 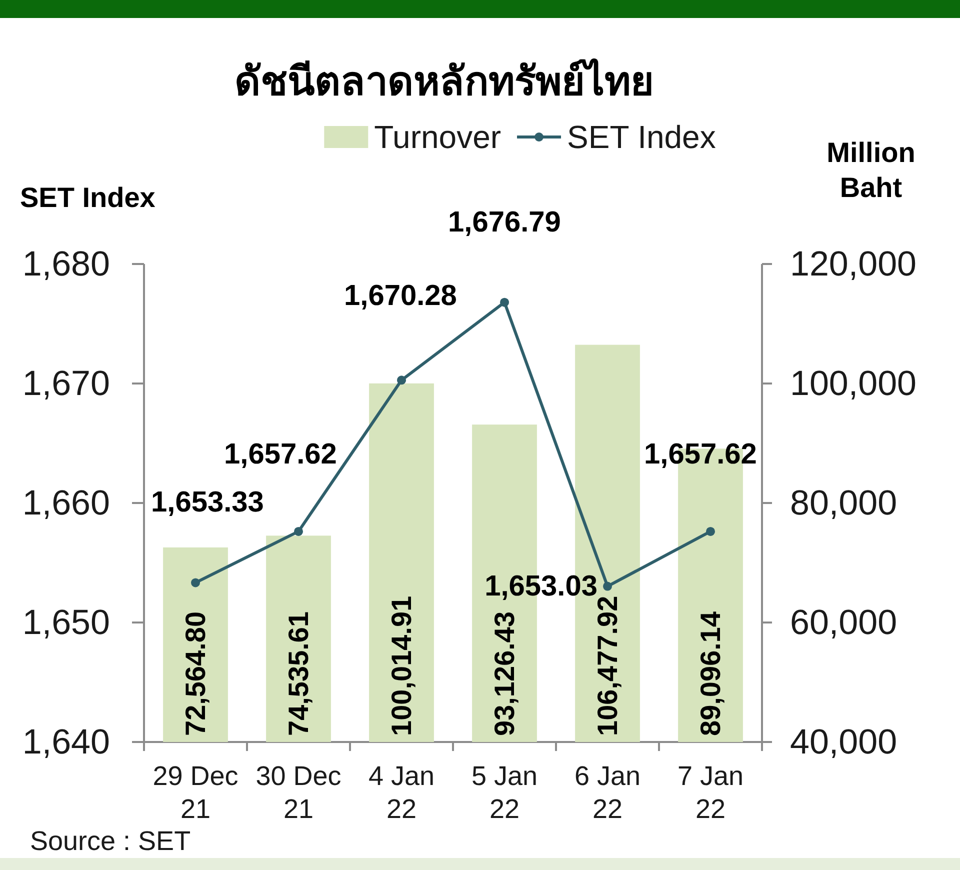 What do you see at coordinates (299, 792) in the screenshot?
I see `x-tick-label: 30 Dec 21` at bounding box center [299, 792].